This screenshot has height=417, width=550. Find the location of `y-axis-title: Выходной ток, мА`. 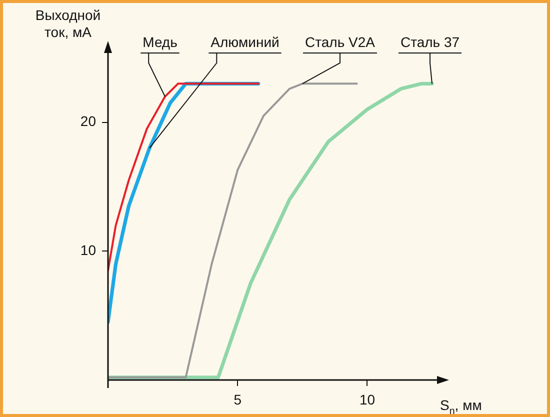

y-axis-title: Выходной ток, мА is located at coordinates (68, 23).